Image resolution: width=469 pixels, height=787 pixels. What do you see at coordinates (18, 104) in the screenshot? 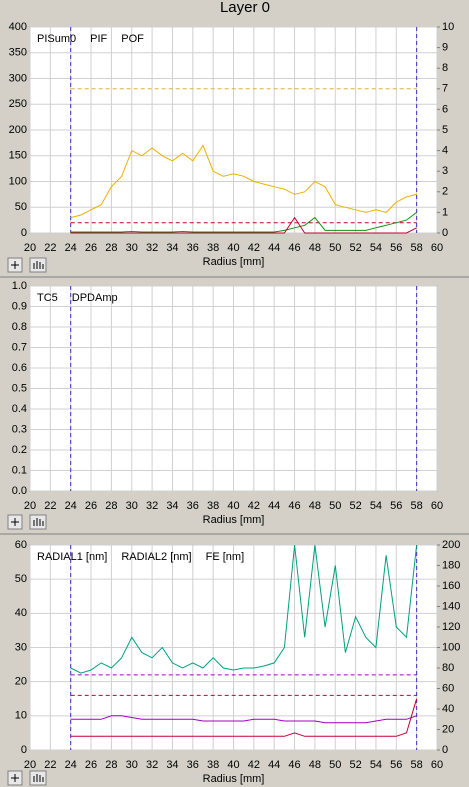
I see `y-tick-label: 250` at bounding box center [18, 104].